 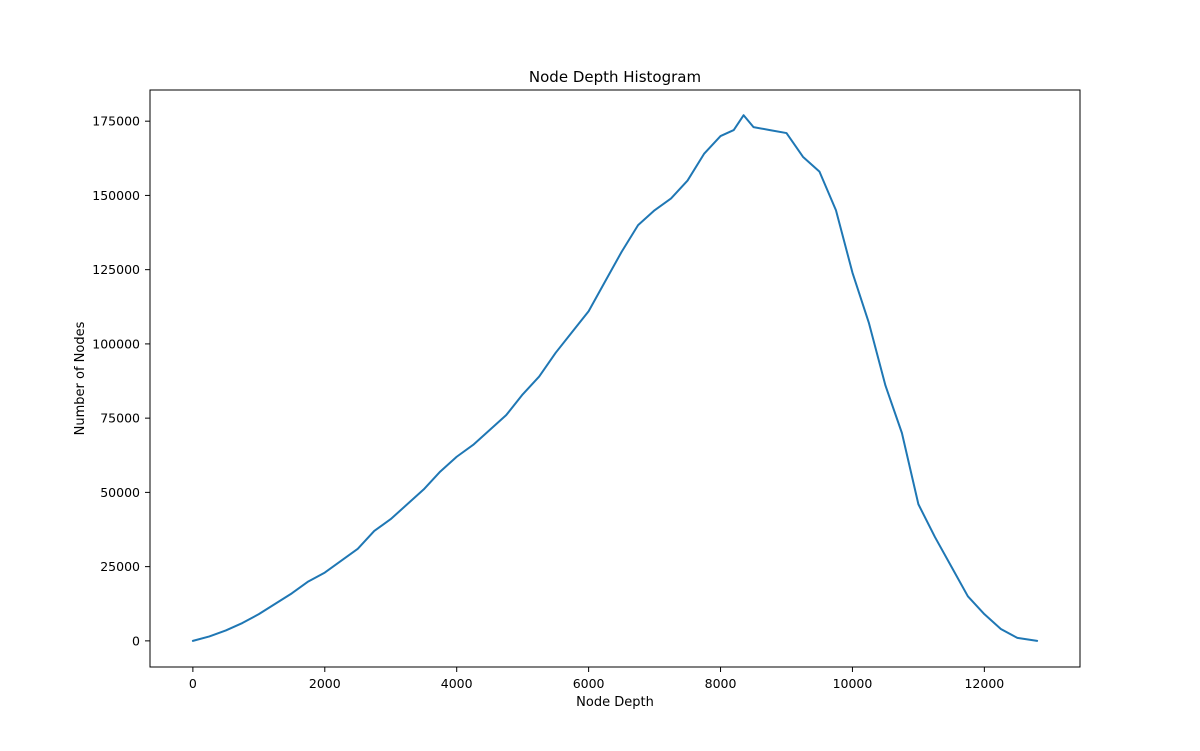 What do you see at coordinates (984, 683) in the screenshot?
I see `x-tick-label: 12000` at bounding box center [984, 683].